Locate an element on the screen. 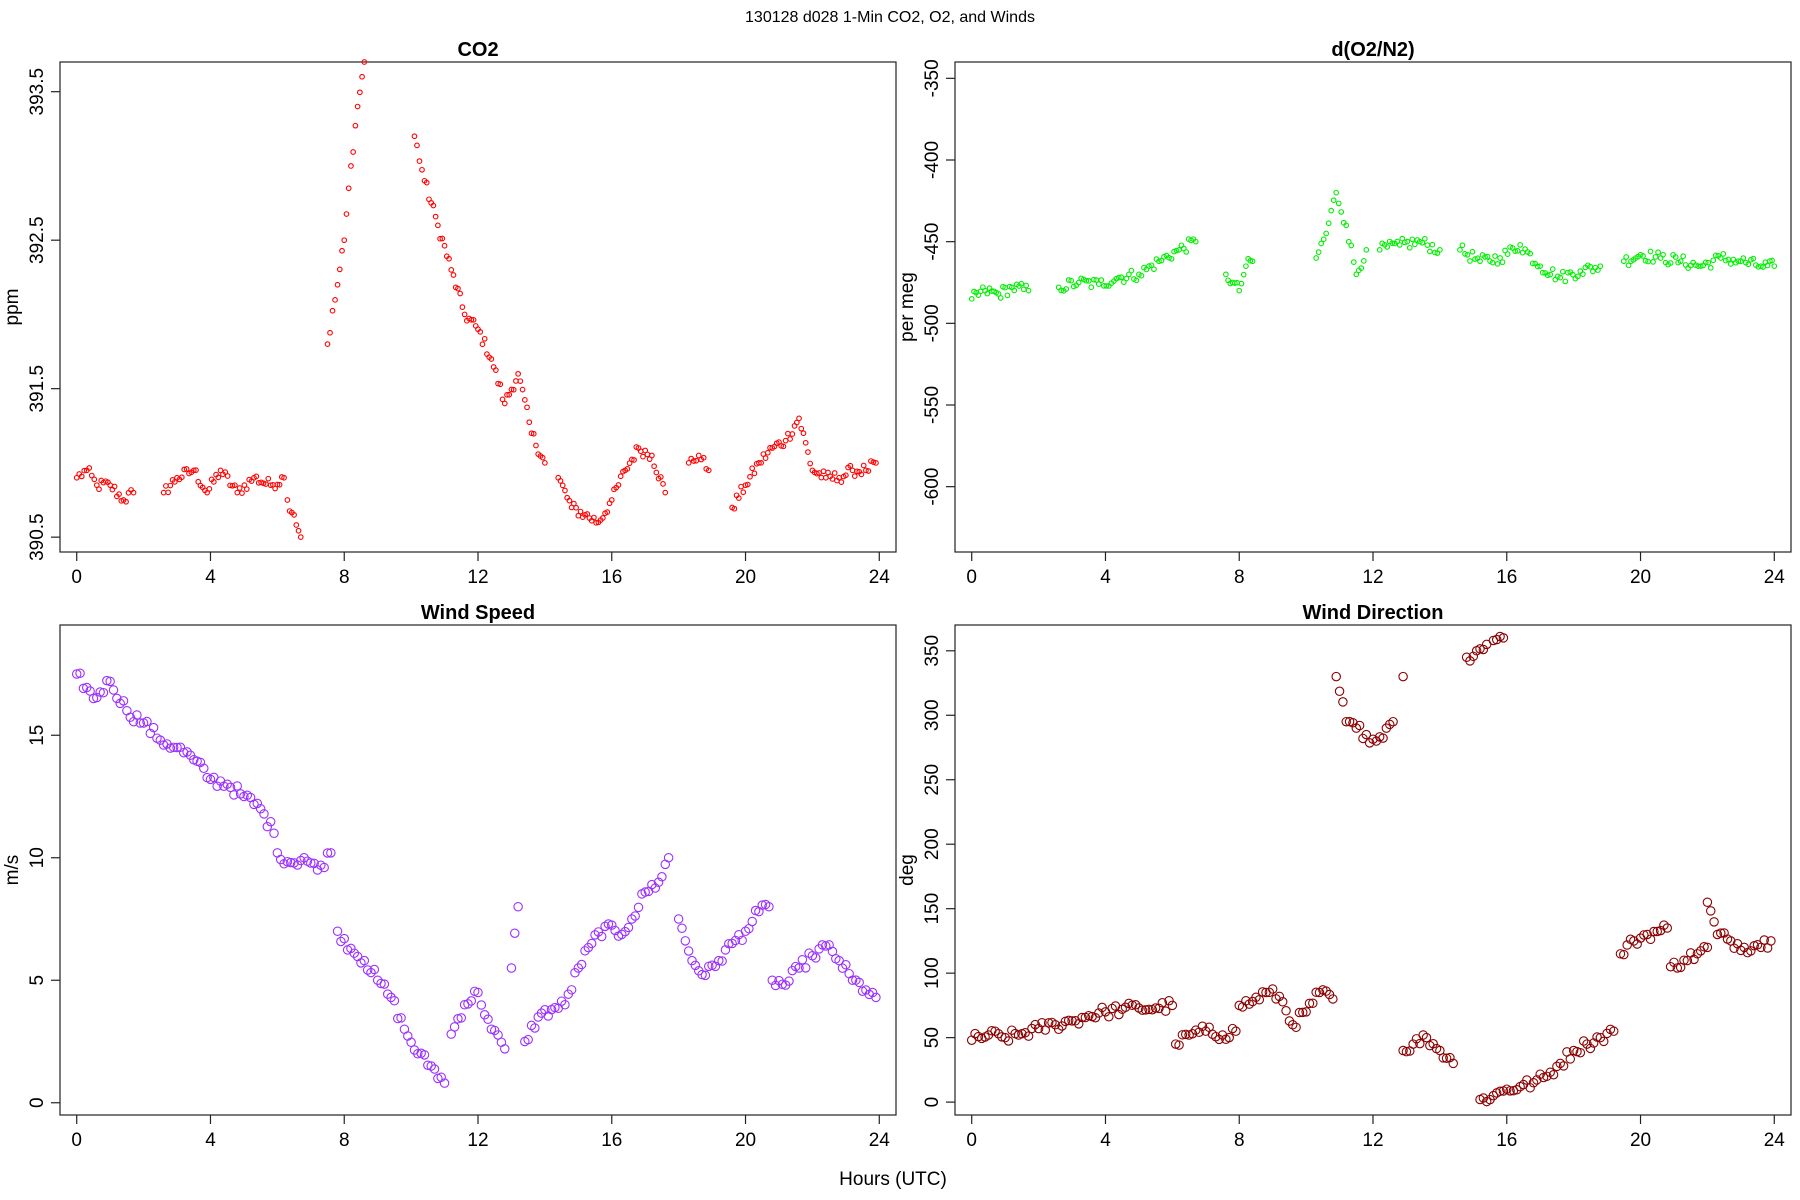 This screenshot has width=1800, height=1200. x-tick-label: 24 is located at coordinates (880, 1140).